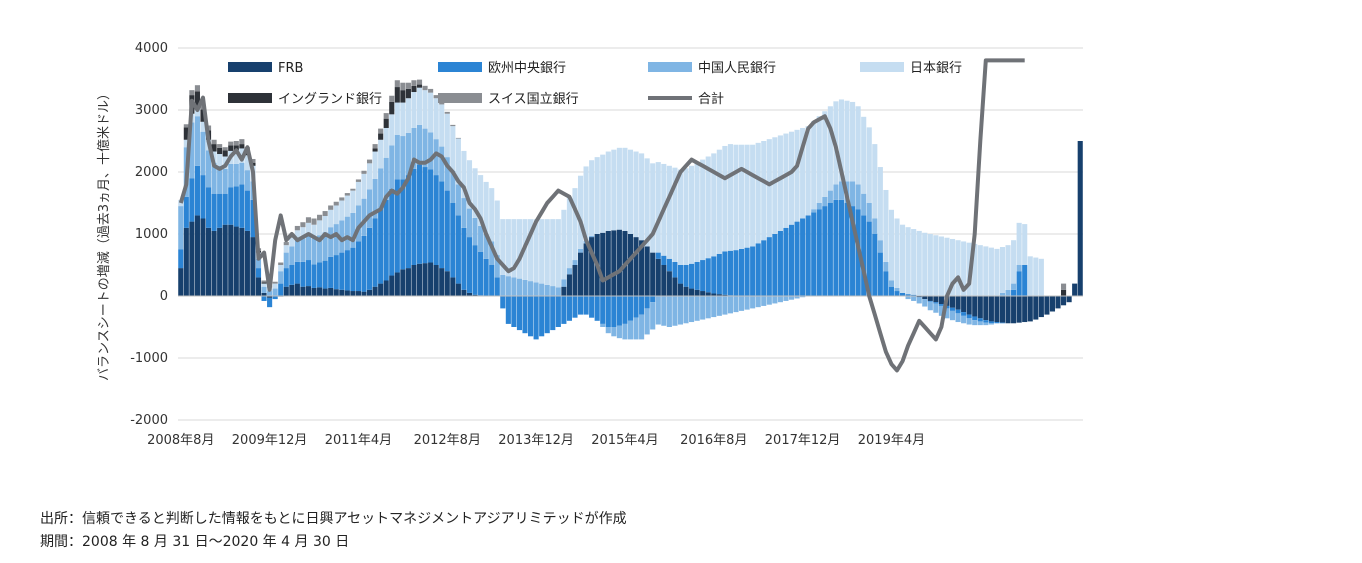 The image size is (1362, 563). What do you see at coordinates (447, 440) in the screenshot?
I see `x-tick-label: 2012年8月` at bounding box center [447, 440].